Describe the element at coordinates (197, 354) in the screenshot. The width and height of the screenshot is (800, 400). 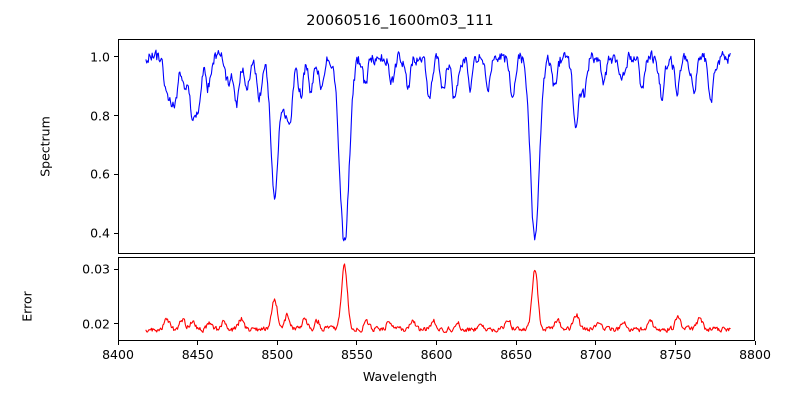
I see `x-tick-label: 8450` at that location.